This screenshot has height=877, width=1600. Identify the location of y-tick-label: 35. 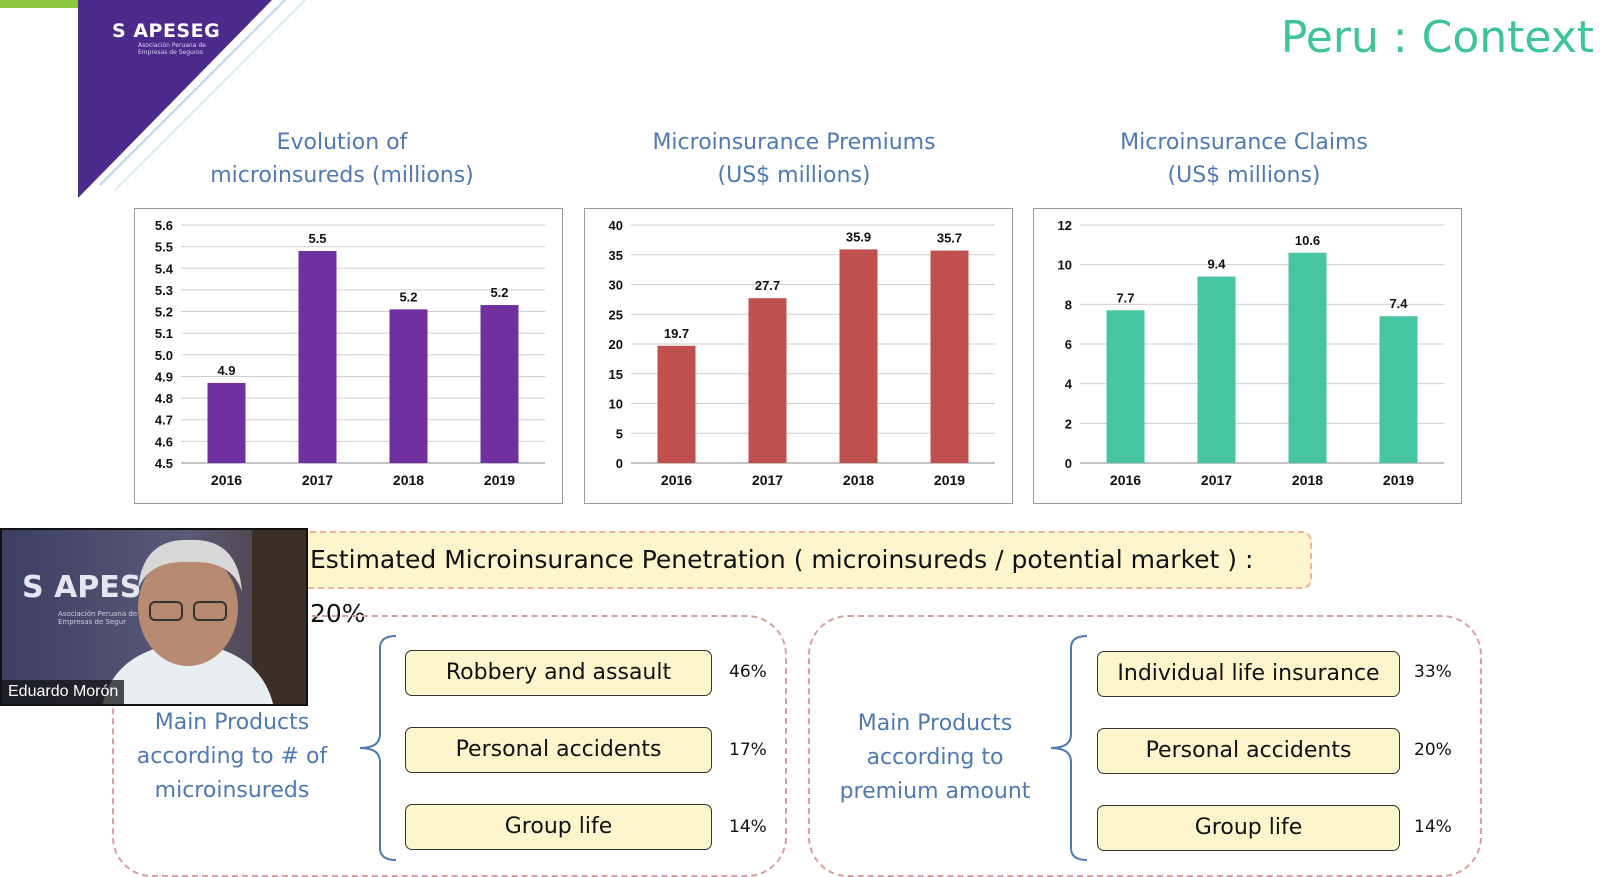
(616, 255).